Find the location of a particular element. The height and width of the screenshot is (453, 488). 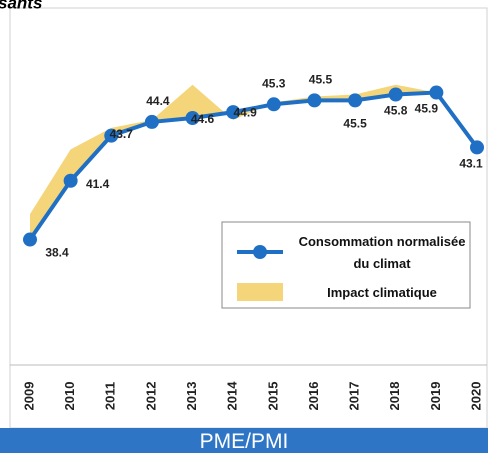

data-label: 44.6 is located at coordinates (203, 119).